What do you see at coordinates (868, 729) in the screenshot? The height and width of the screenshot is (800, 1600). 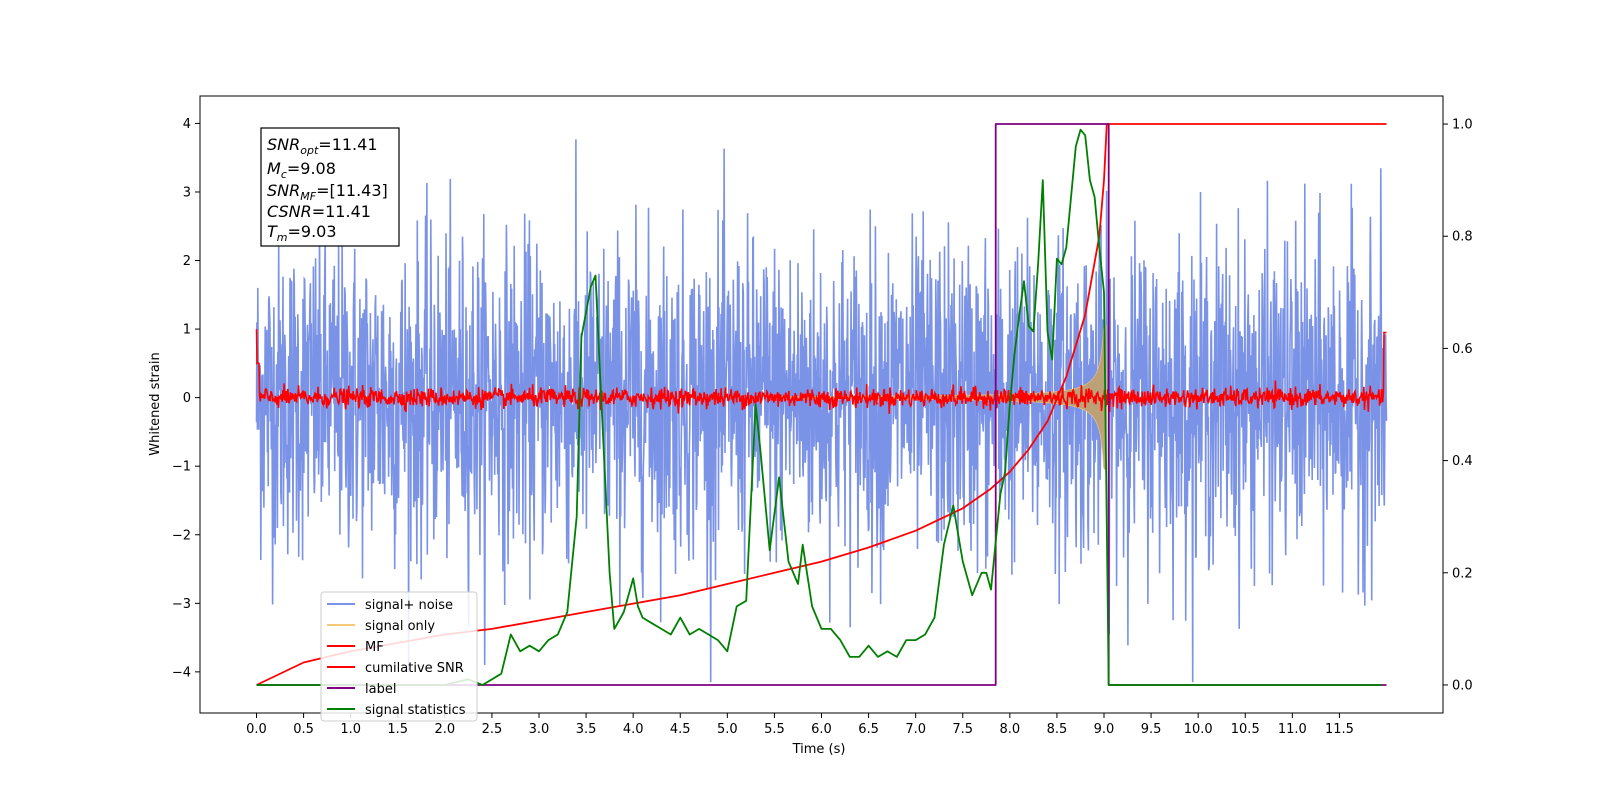 I see `x-tick-label: 6.5` at bounding box center [868, 729].